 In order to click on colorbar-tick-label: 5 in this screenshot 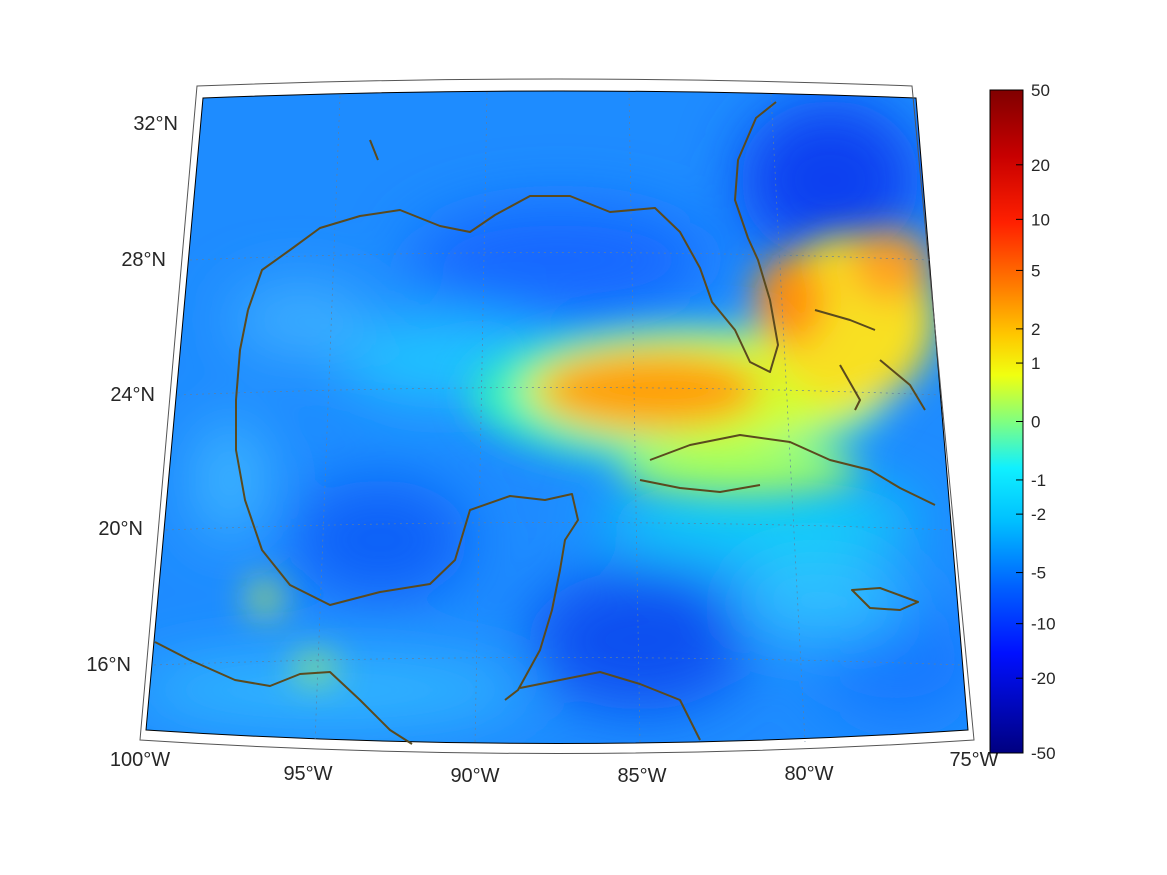, I will do `click(1035, 270)`.